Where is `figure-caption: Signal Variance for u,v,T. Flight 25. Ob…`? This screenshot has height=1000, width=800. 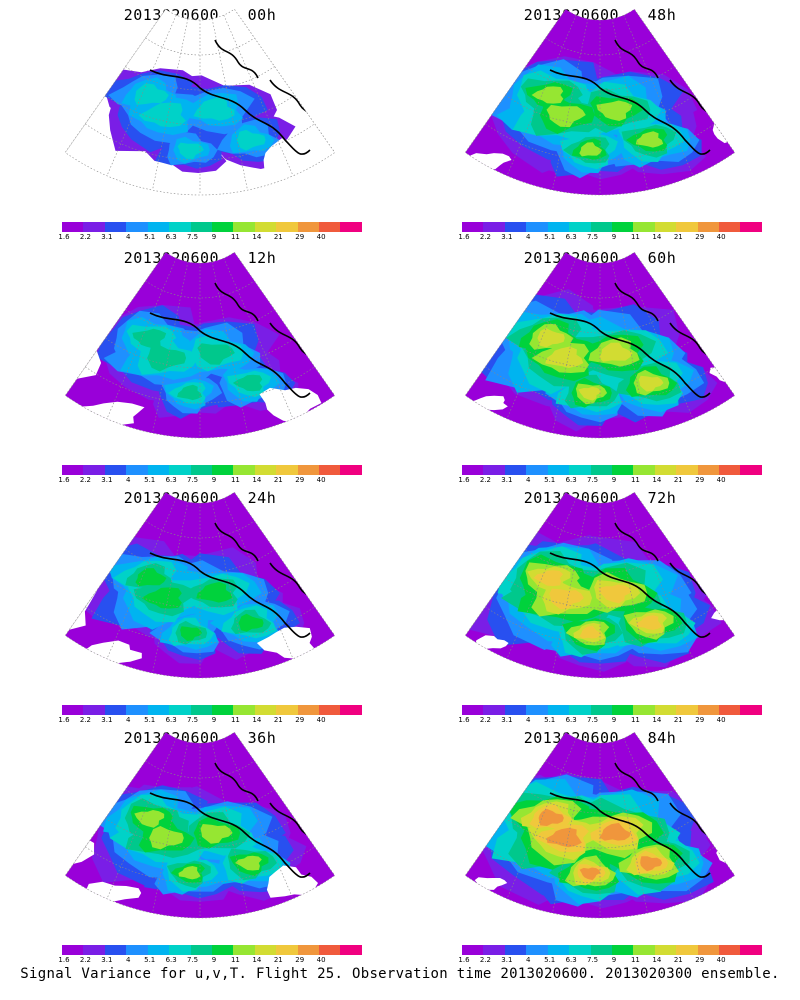 figure-caption: Signal Variance for u,v,T. Flight 25. Ob… is located at coordinates (400, 974).